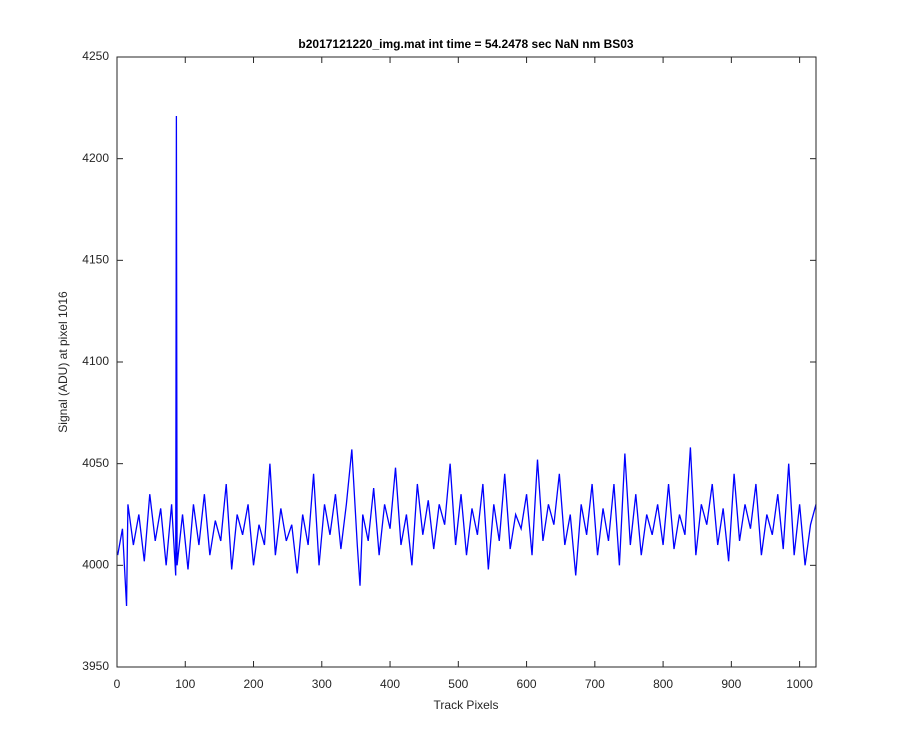 This screenshot has height=755, width=900. What do you see at coordinates (595, 684) in the screenshot?
I see `x-tick-label: 700` at bounding box center [595, 684].